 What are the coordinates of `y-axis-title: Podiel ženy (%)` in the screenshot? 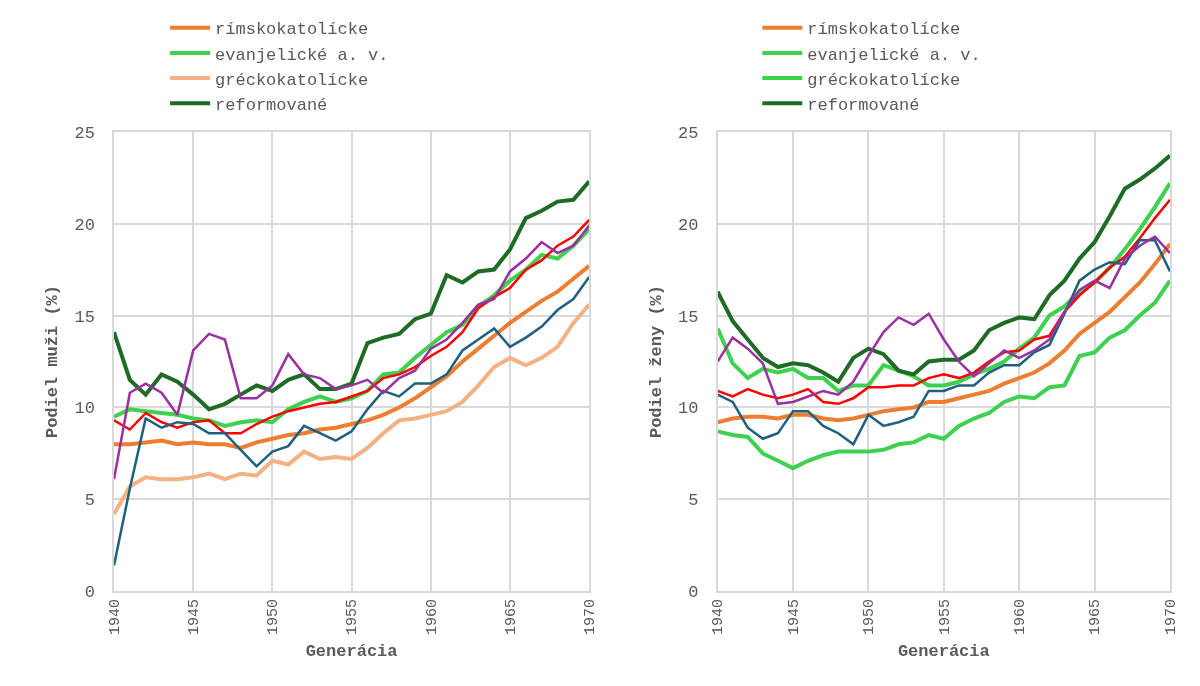 It's located at (657, 362).